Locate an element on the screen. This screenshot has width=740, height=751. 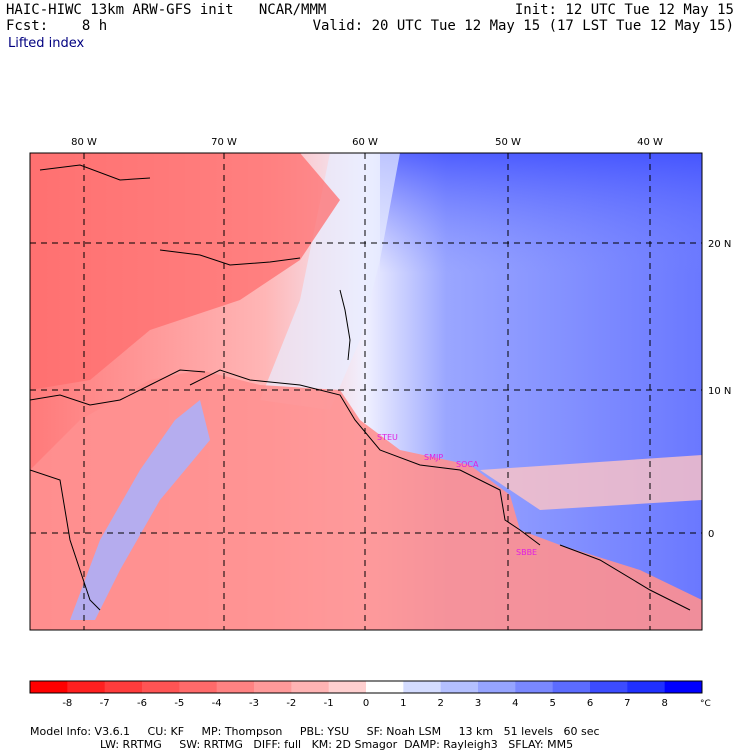
lon-label: 40 W is located at coordinates (650, 142).